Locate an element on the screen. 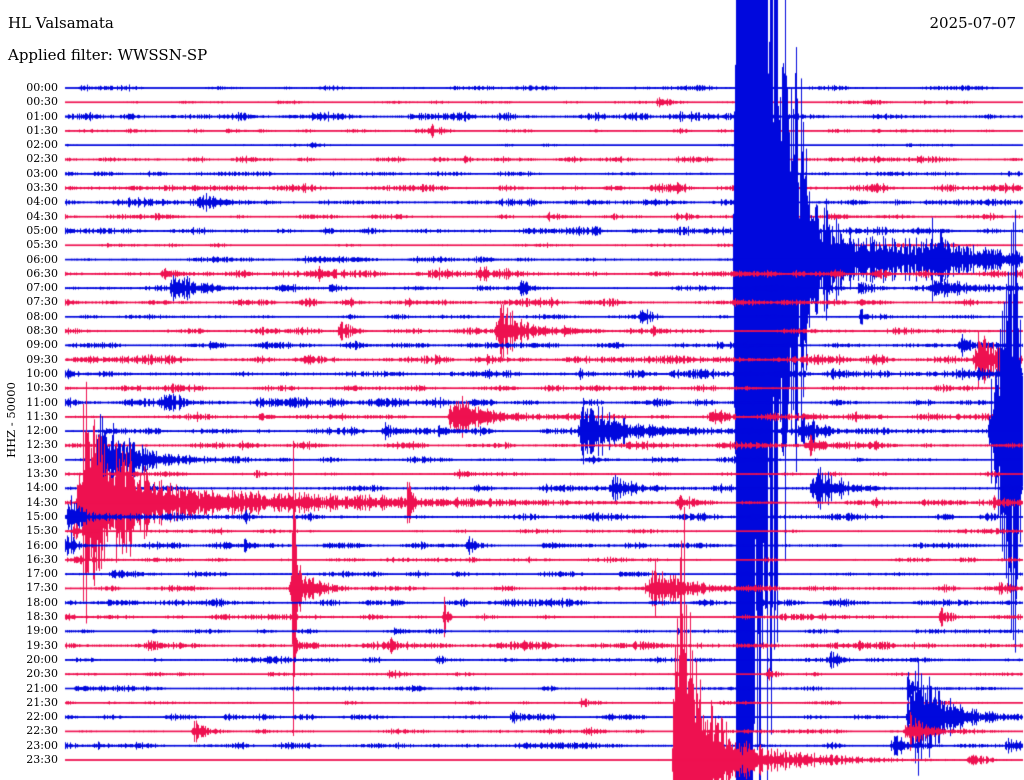 The image size is (1024, 780). filter-label: Applied filter: WWSSN-SP is located at coordinates (108, 55).